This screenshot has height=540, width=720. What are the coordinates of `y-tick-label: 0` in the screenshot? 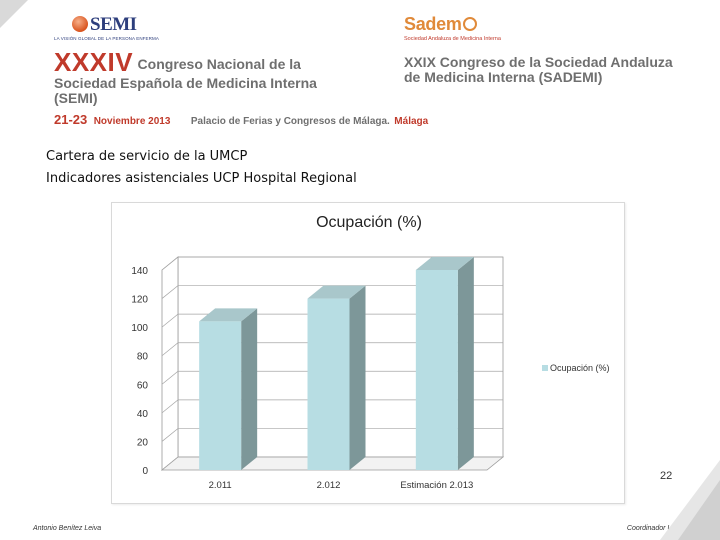 It's located at (145, 471).